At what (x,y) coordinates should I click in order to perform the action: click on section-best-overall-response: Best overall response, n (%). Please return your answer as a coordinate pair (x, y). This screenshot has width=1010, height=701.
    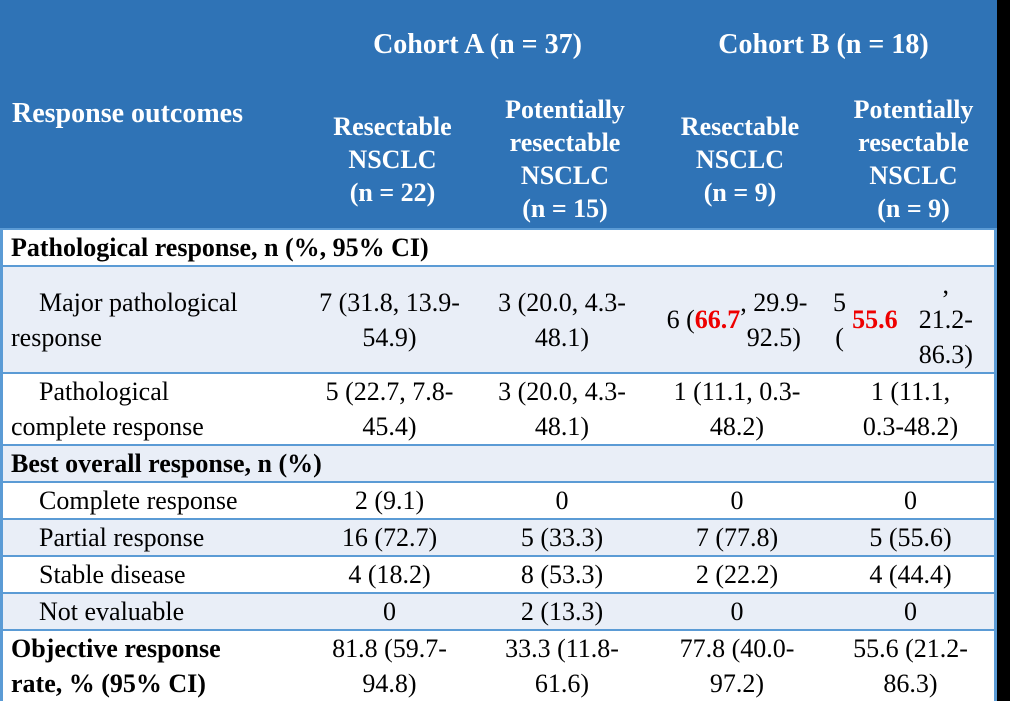
    Looking at the image, I should click on (498, 462).